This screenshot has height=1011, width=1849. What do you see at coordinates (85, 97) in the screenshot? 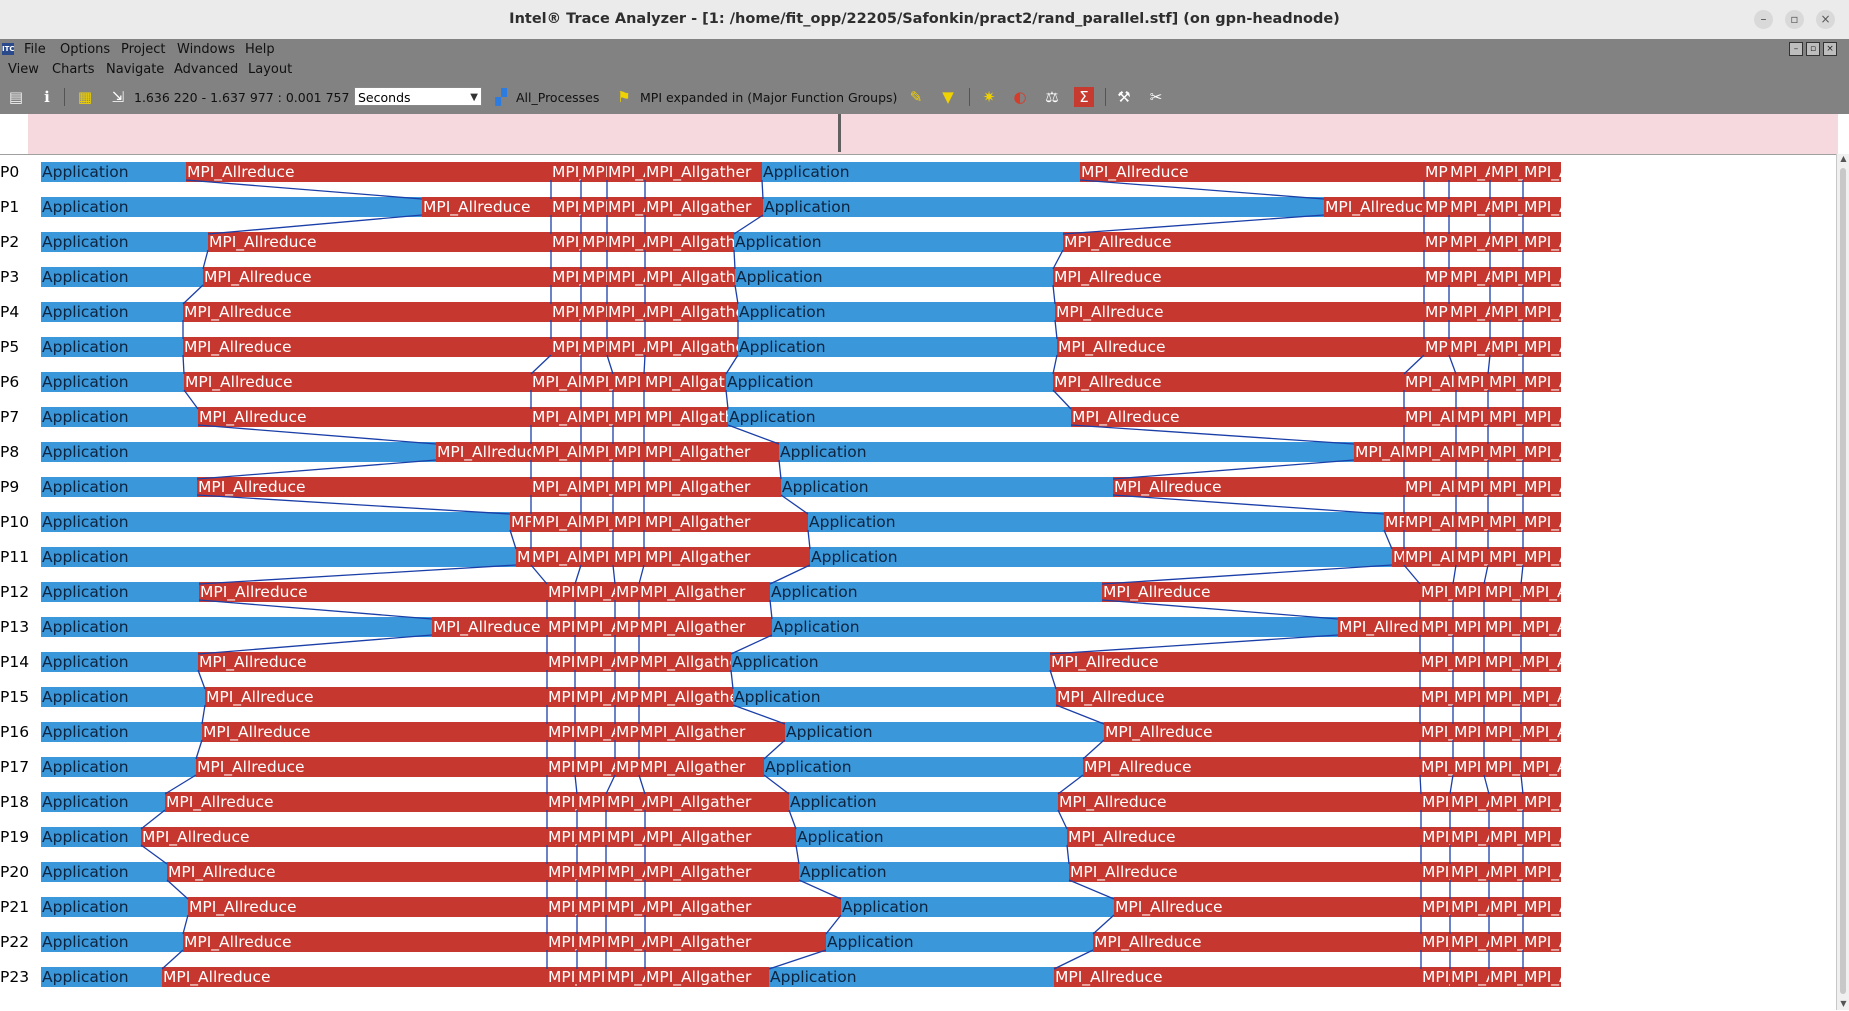
I see `zoom-to-range-icon: ▦` at bounding box center [85, 97].